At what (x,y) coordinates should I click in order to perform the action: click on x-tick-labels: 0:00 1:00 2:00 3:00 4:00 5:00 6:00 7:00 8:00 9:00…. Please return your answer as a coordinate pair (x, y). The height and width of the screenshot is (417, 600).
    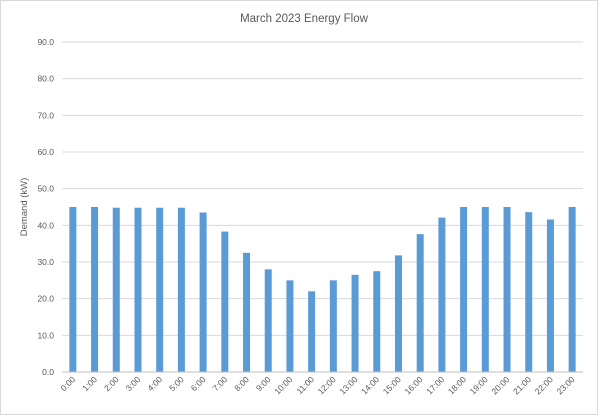
    Looking at the image, I should click on (317, 385).